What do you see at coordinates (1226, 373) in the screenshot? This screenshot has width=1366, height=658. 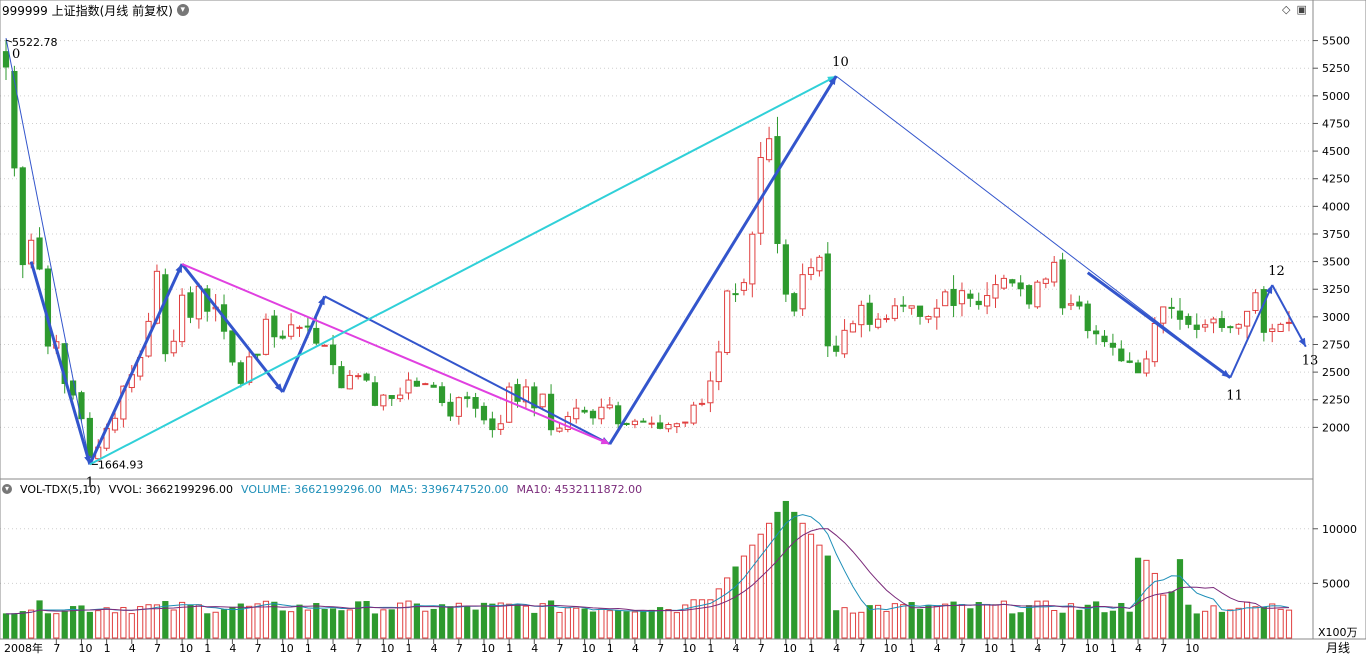 I see `wave-10-11-arrowhead` at bounding box center [1226, 373].